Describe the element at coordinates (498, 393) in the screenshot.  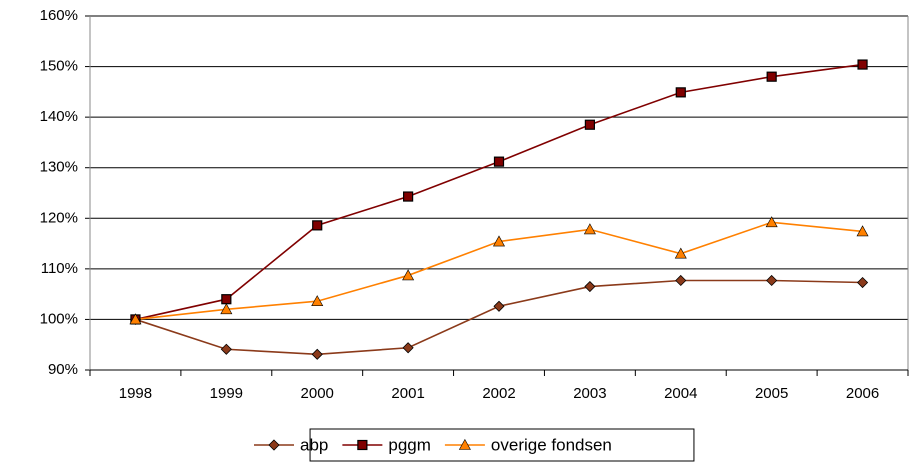
I see `x-tick-label: 2002` at that location.